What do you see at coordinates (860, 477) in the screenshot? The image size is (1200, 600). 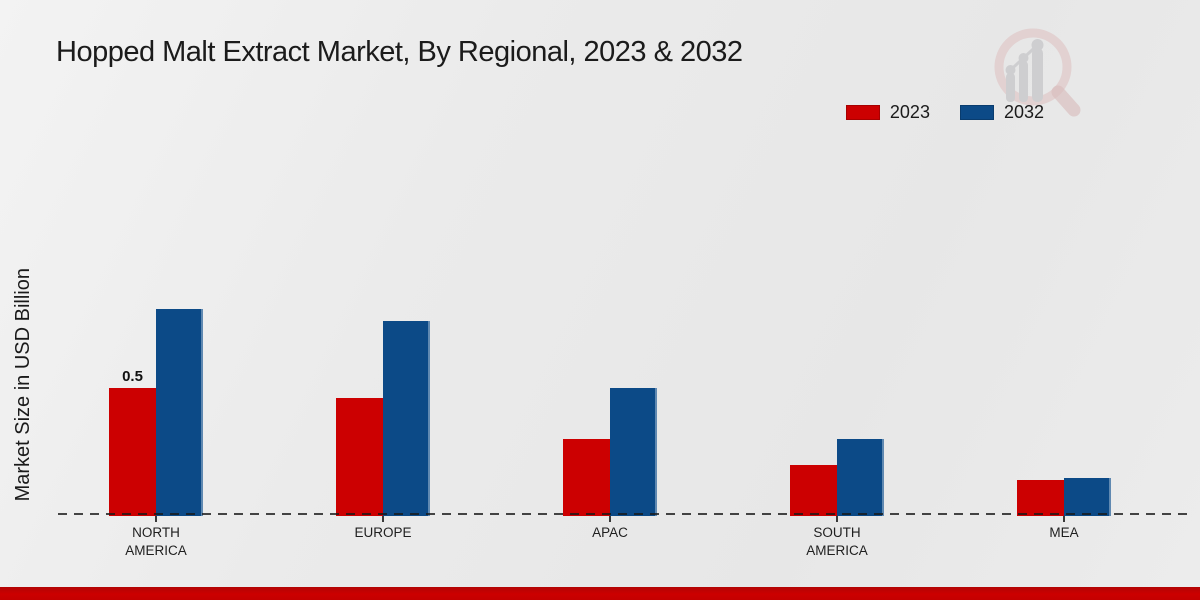 I see `bar-2032-south-america` at bounding box center [860, 477].